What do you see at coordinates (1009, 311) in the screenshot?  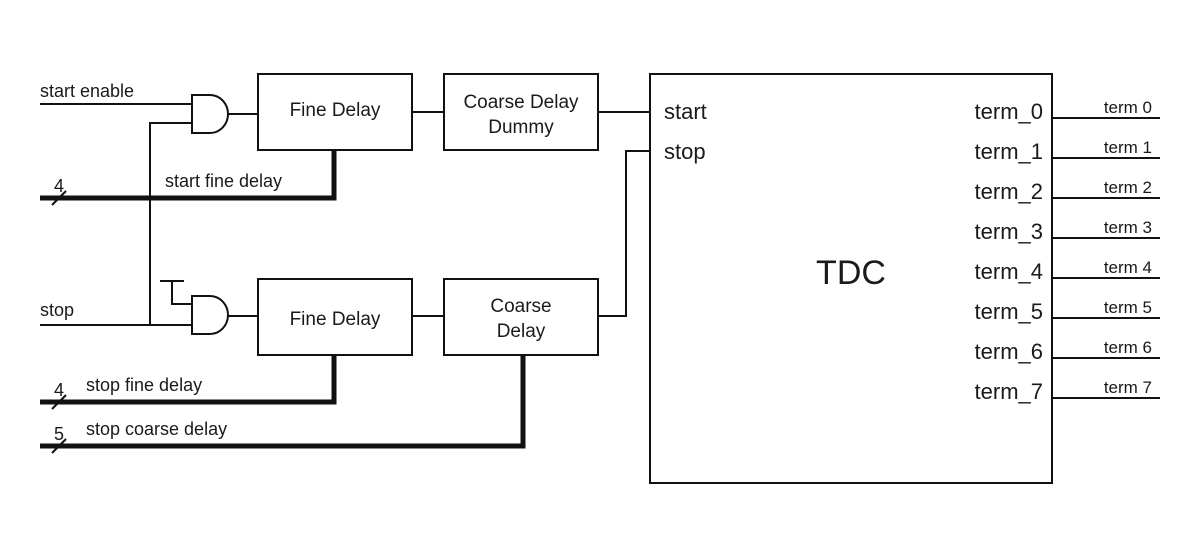 I see `tdc-term-port: term_5` at bounding box center [1009, 311].